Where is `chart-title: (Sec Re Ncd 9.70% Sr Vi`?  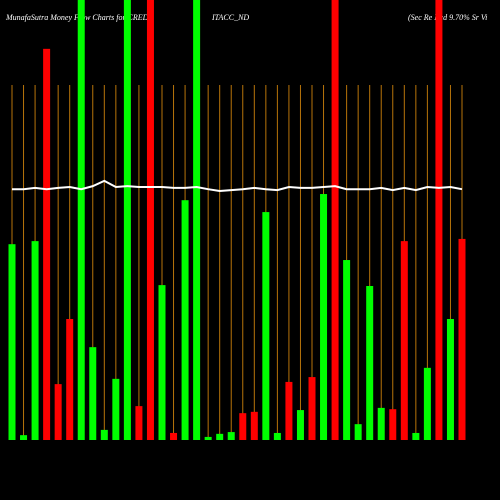 chart-title: (Sec Re Ncd 9.70% Sr Vi is located at coordinates (447, 17).